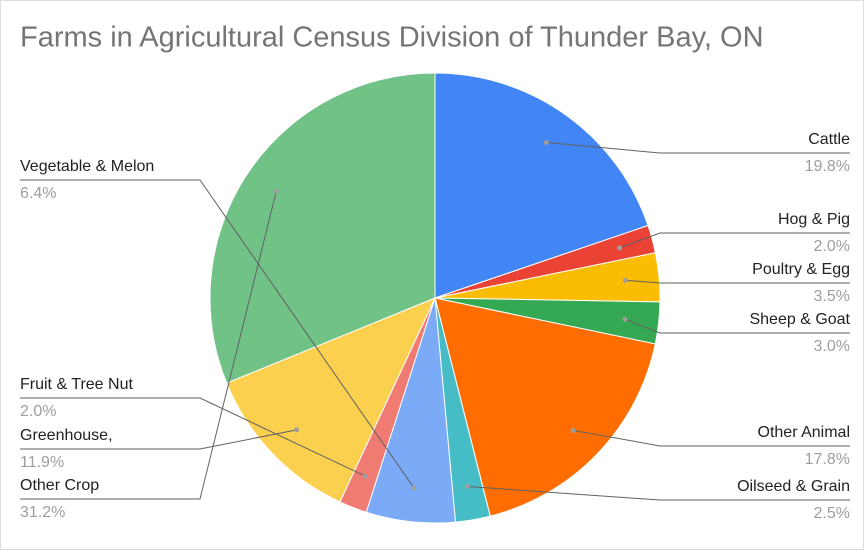 The height and width of the screenshot is (550, 864). Describe the element at coordinates (87, 166) in the screenshot. I see `legend-label: Vegetable & Melon` at that location.